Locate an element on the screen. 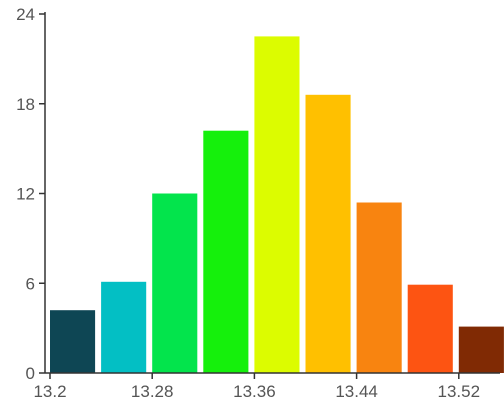 This screenshot has height=403, width=504. y-tick-label: 12 is located at coordinates (25, 194).